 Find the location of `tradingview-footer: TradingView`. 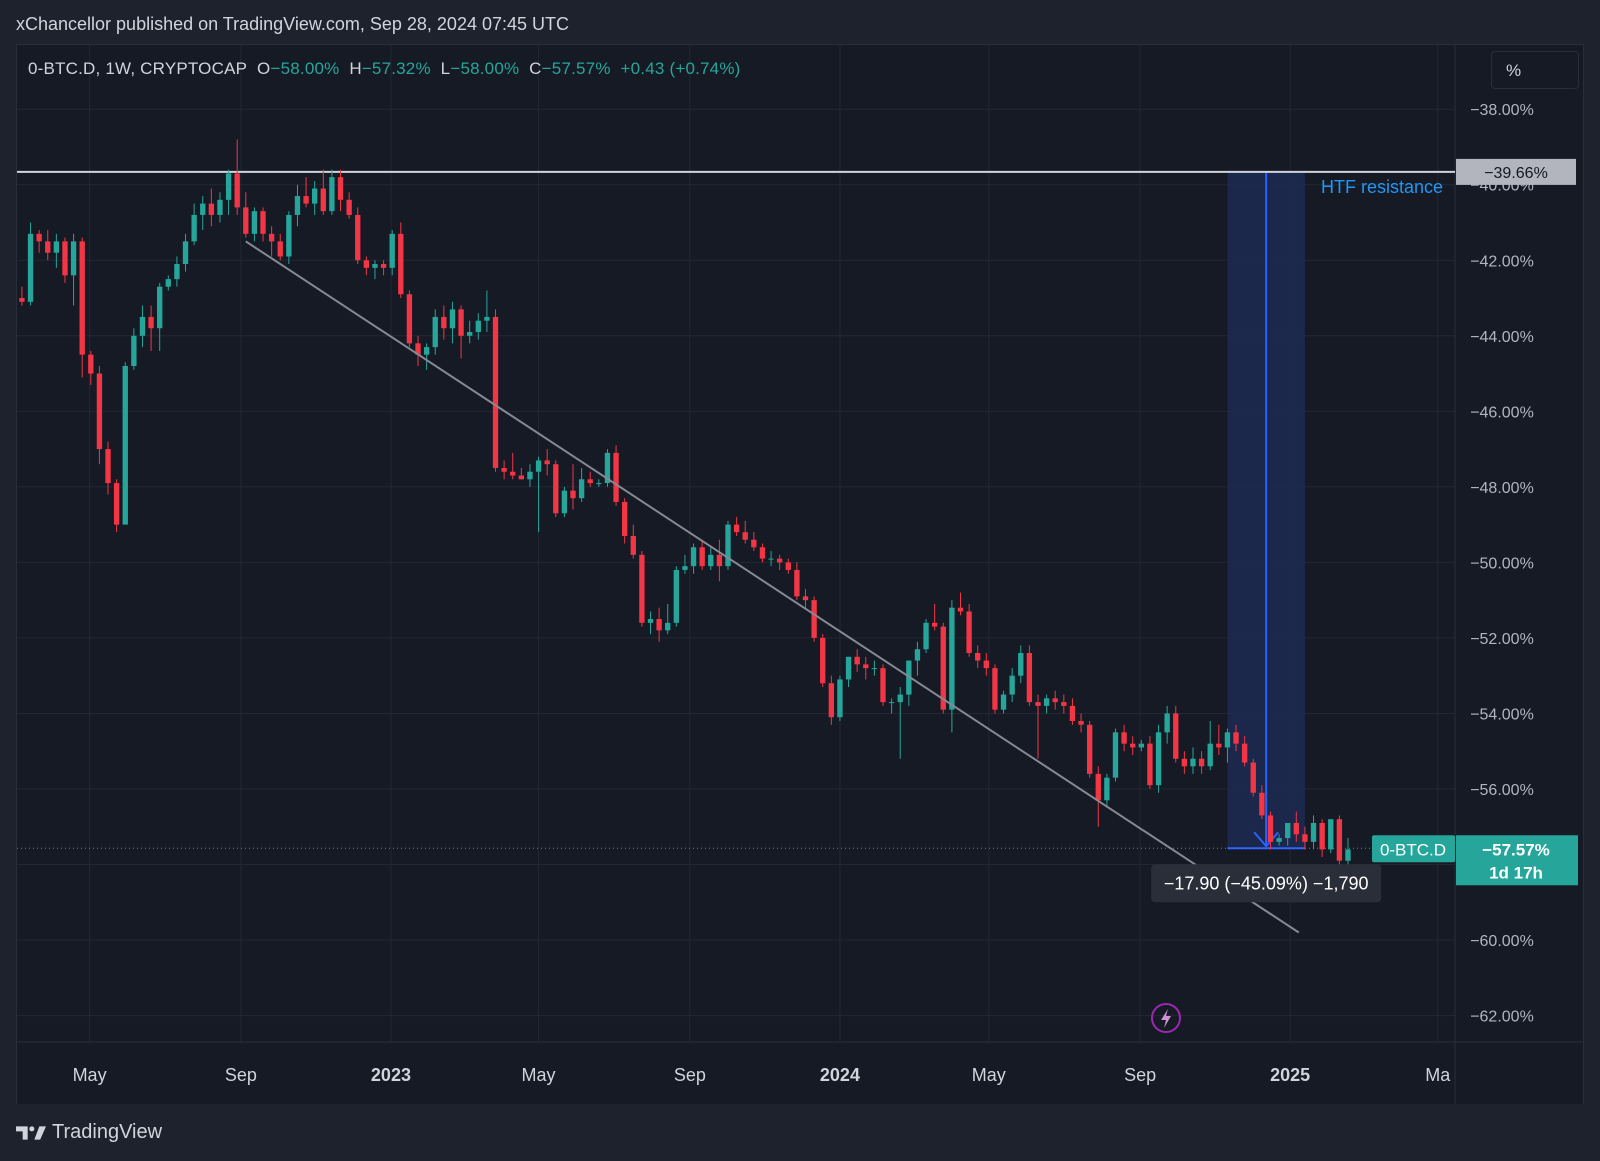

tradingview-footer: TradingView is located at coordinates (89, 1132).